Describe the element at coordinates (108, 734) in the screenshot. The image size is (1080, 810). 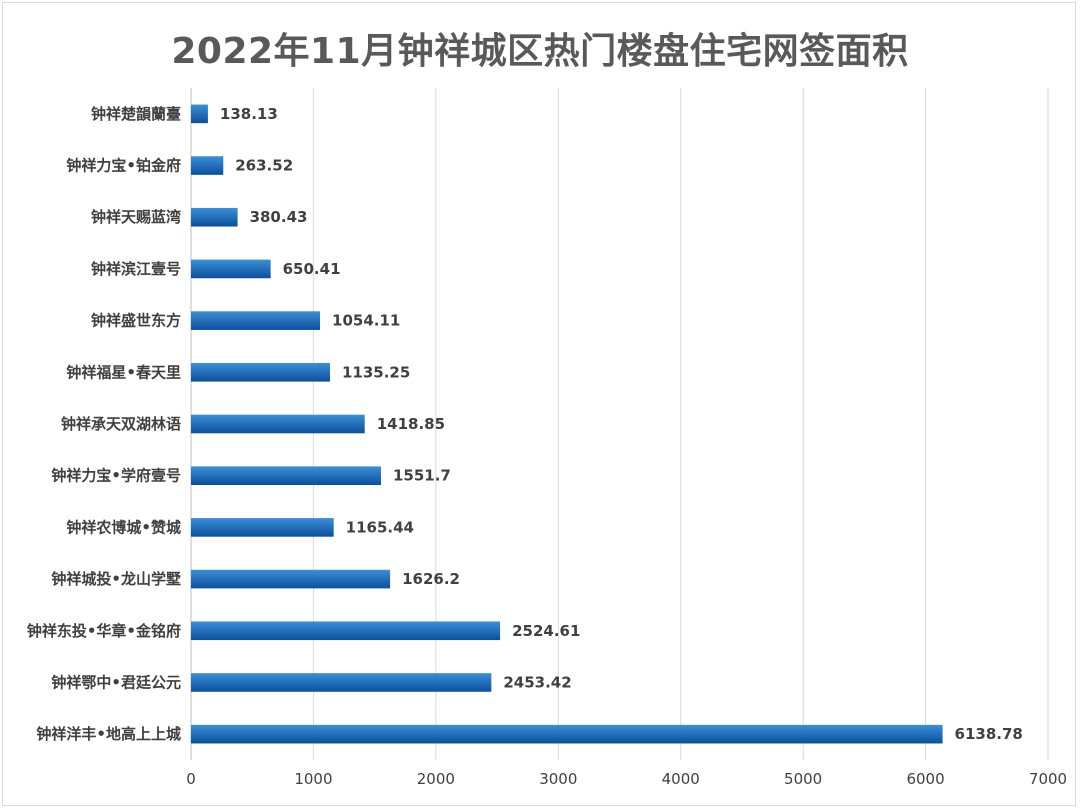
I see `category-label: 钟祥洋丰•地高上上城` at that location.